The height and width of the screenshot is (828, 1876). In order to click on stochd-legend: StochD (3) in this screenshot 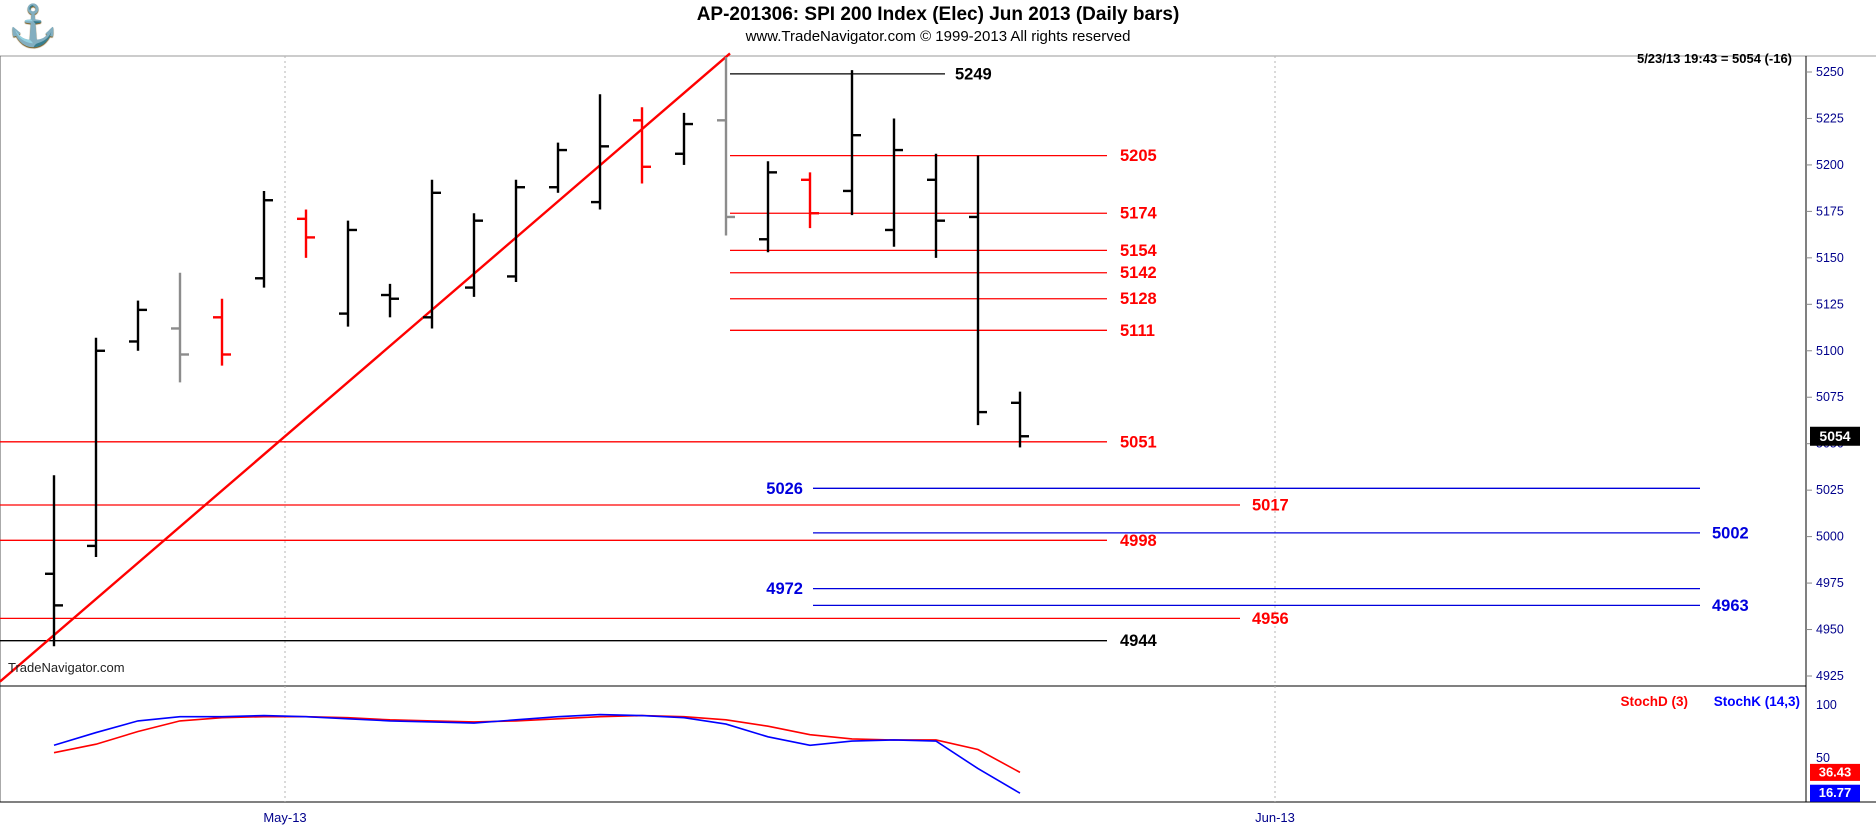, I will do `click(1655, 701)`.